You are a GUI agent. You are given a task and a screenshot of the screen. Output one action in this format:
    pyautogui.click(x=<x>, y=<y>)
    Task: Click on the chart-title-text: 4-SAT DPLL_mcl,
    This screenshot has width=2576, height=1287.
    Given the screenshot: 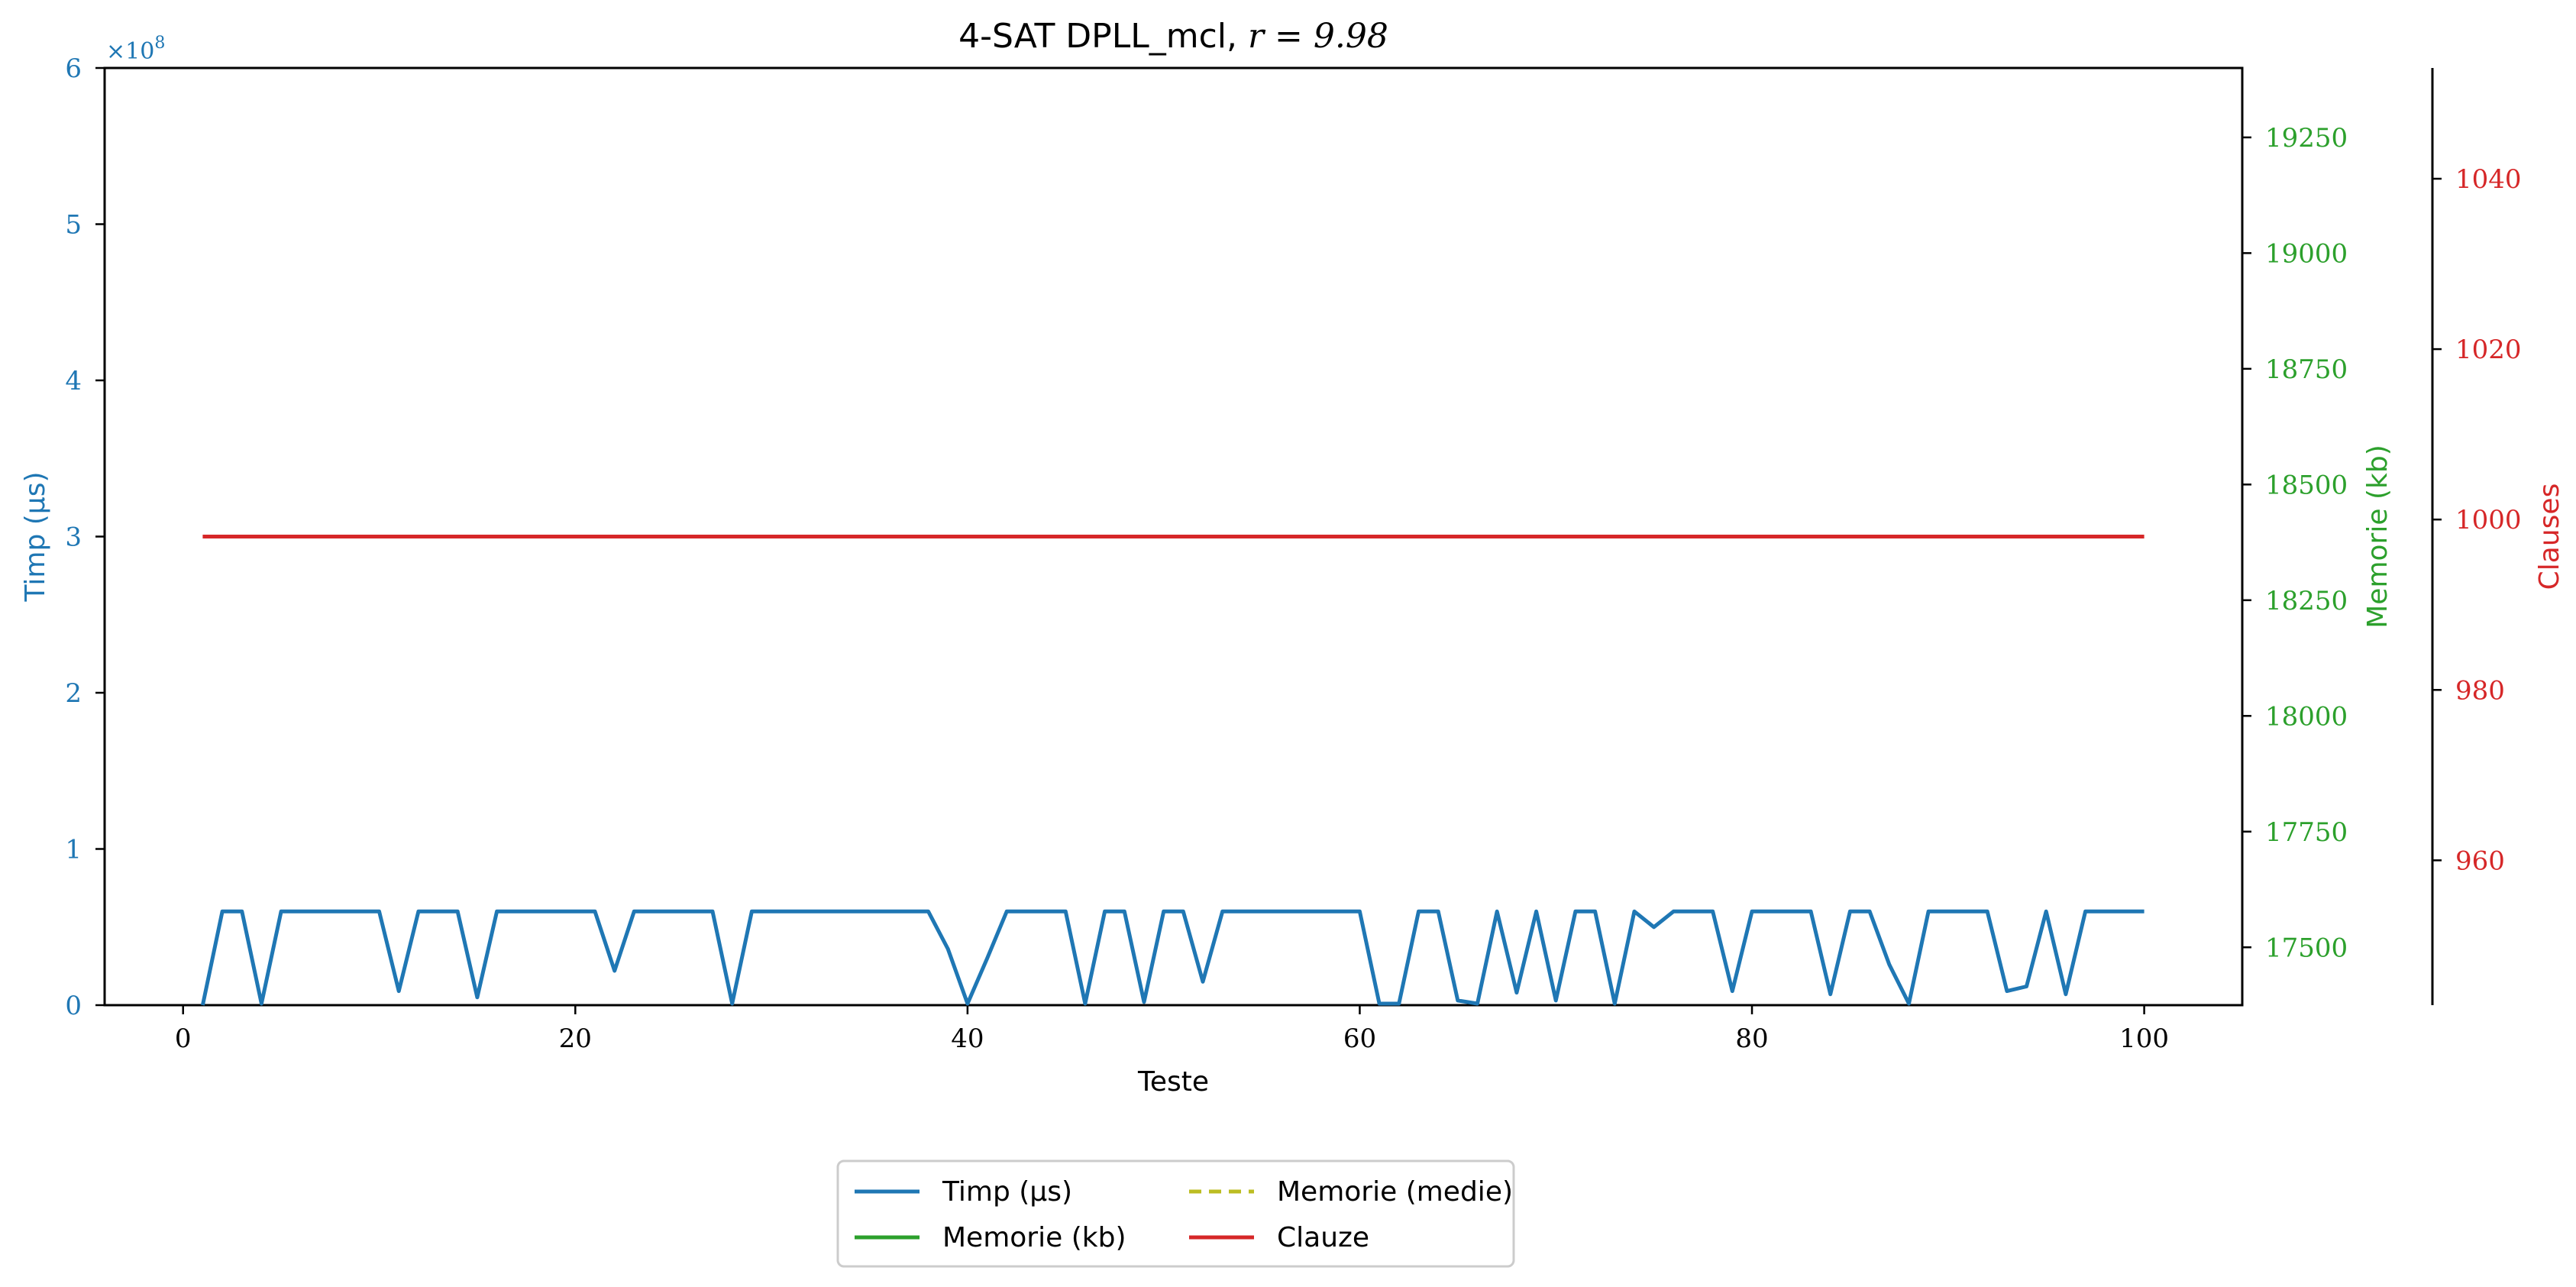 What is the action you would take?
    pyautogui.click(x=1103, y=36)
    